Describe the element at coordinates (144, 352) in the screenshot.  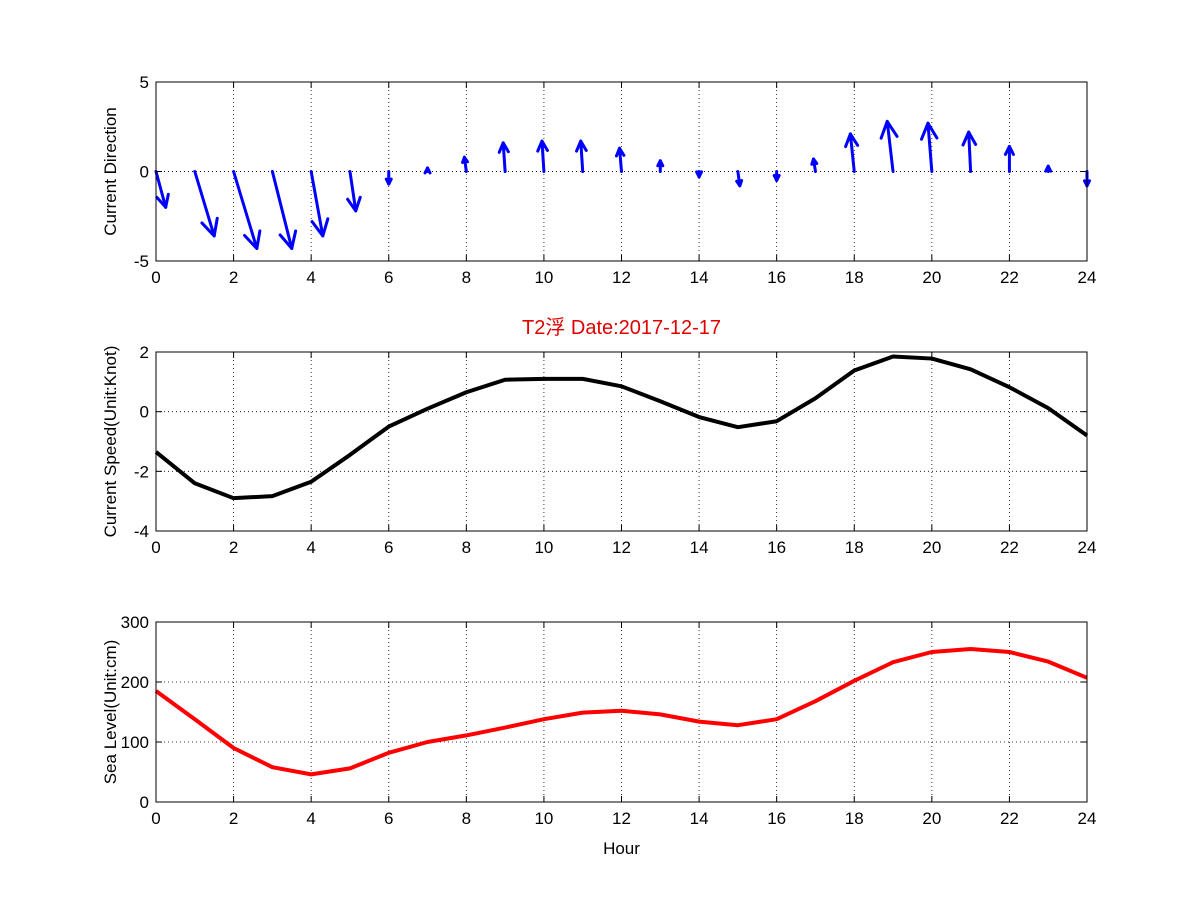
I see `current-speed-ytick-label: 2` at that location.